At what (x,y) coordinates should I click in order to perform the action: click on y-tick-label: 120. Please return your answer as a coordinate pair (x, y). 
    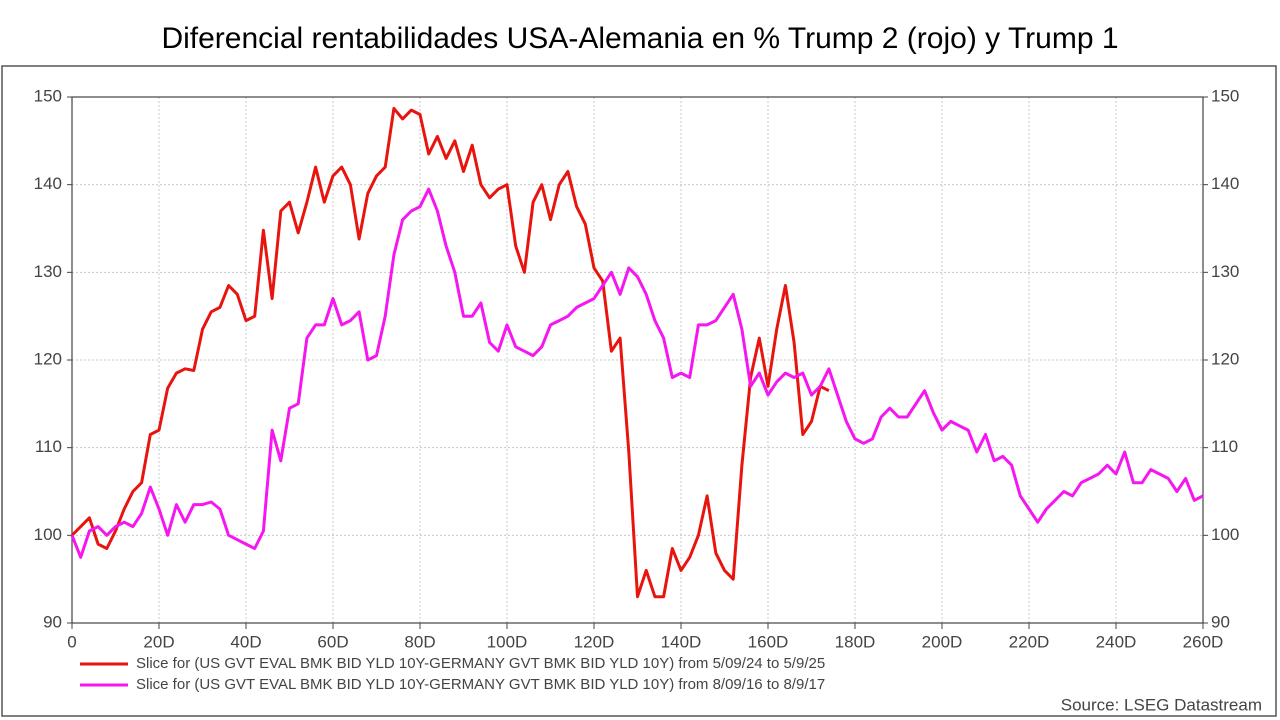
    Looking at the image, I should click on (48, 358).